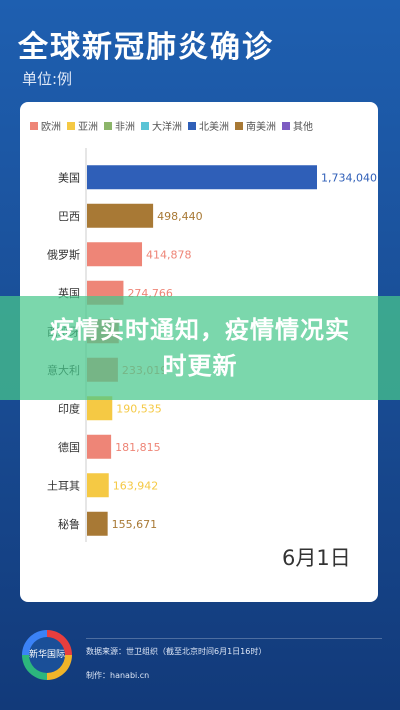  What do you see at coordinates (214, 127) in the screenshot?
I see `legend-label: 北美洲` at bounding box center [214, 127].